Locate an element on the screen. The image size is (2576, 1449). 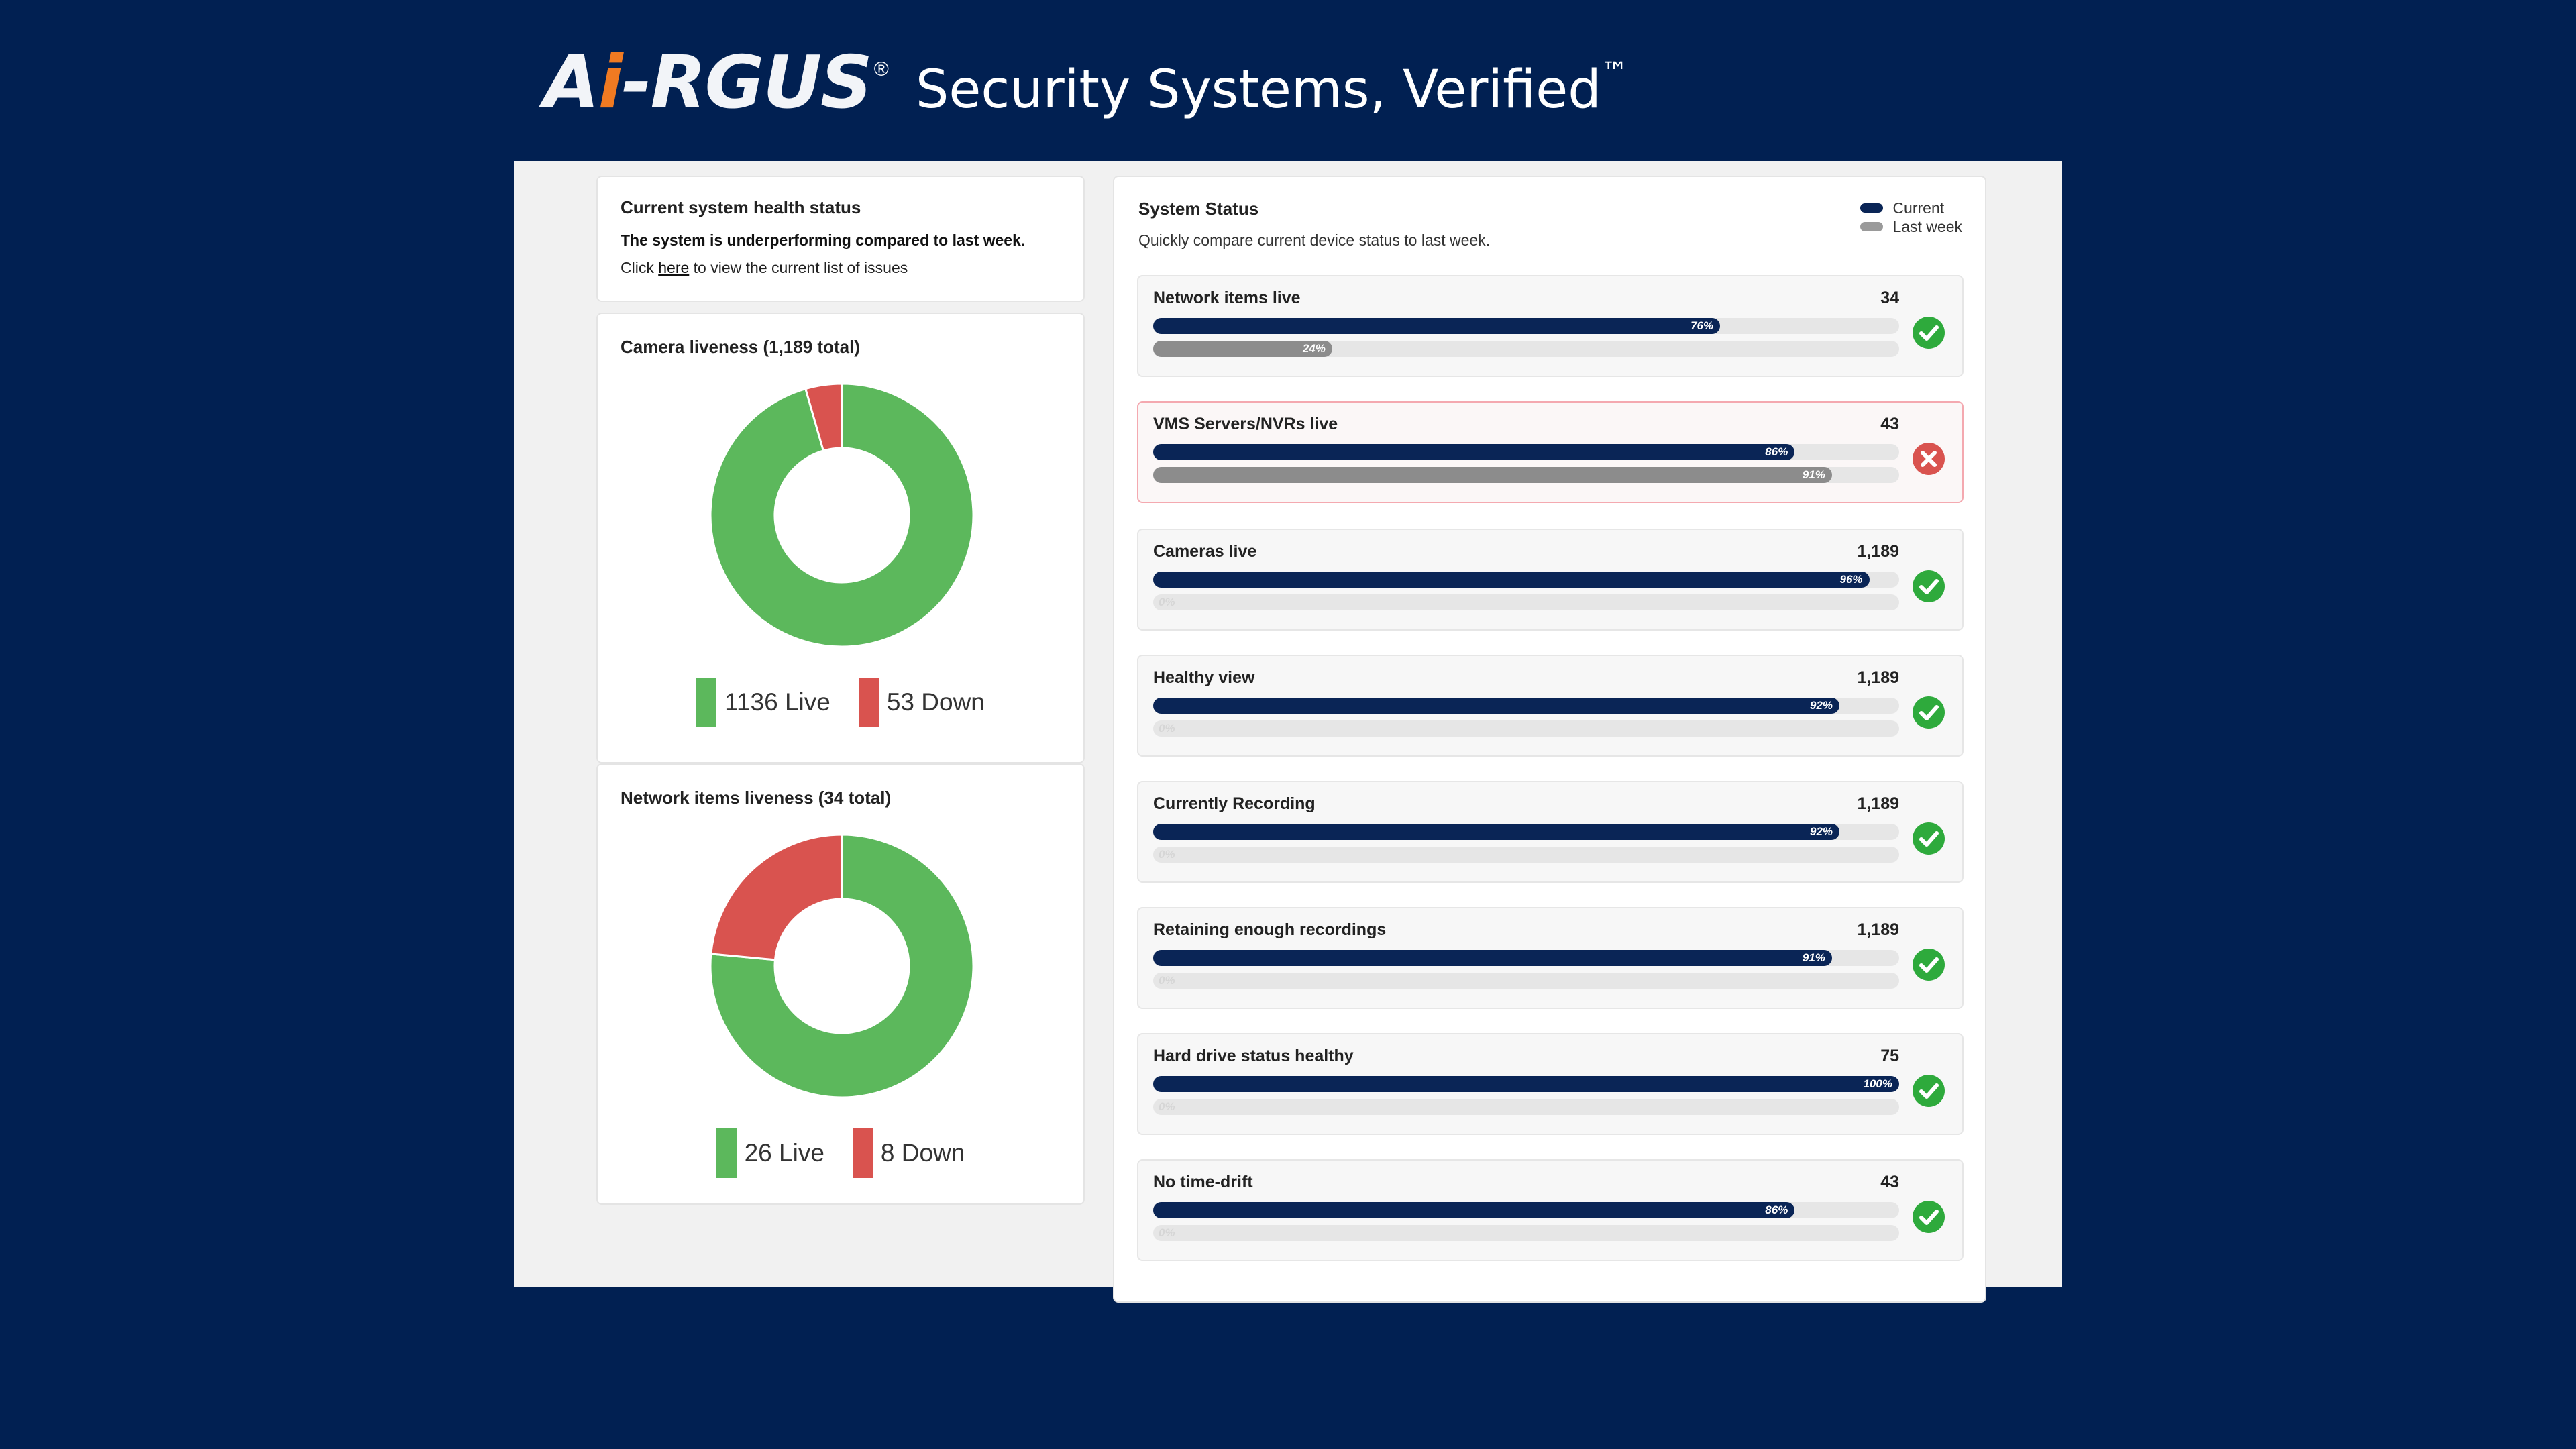
metric-row: Retaining enough recordings 1,189 91% 0% is located at coordinates (1550, 958).